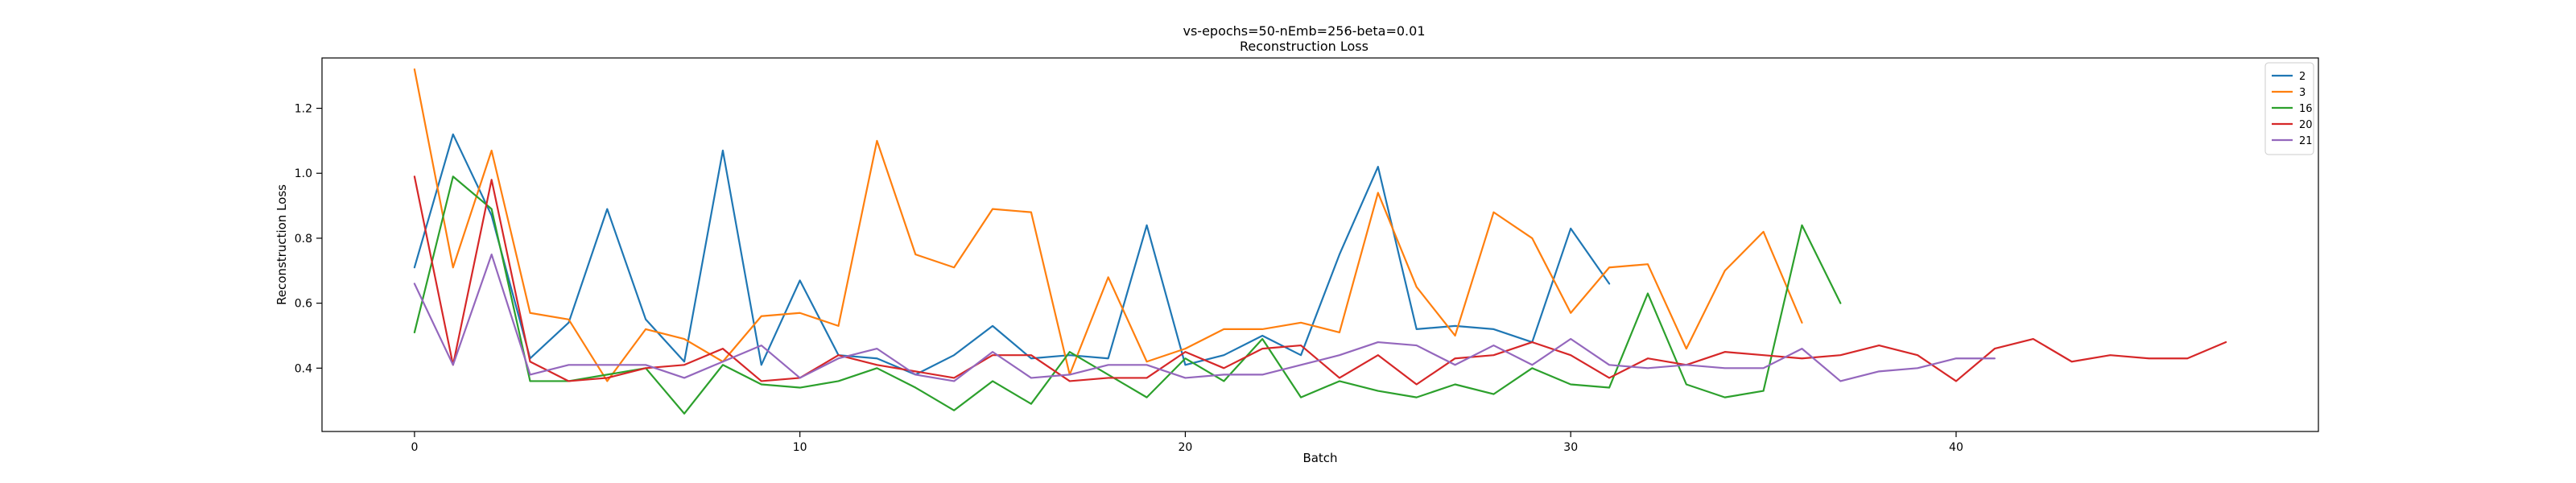 This screenshot has width=2576, height=483. Describe the element at coordinates (2306, 125) in the screenshot. I see `legend-label-20: 20` at that location.